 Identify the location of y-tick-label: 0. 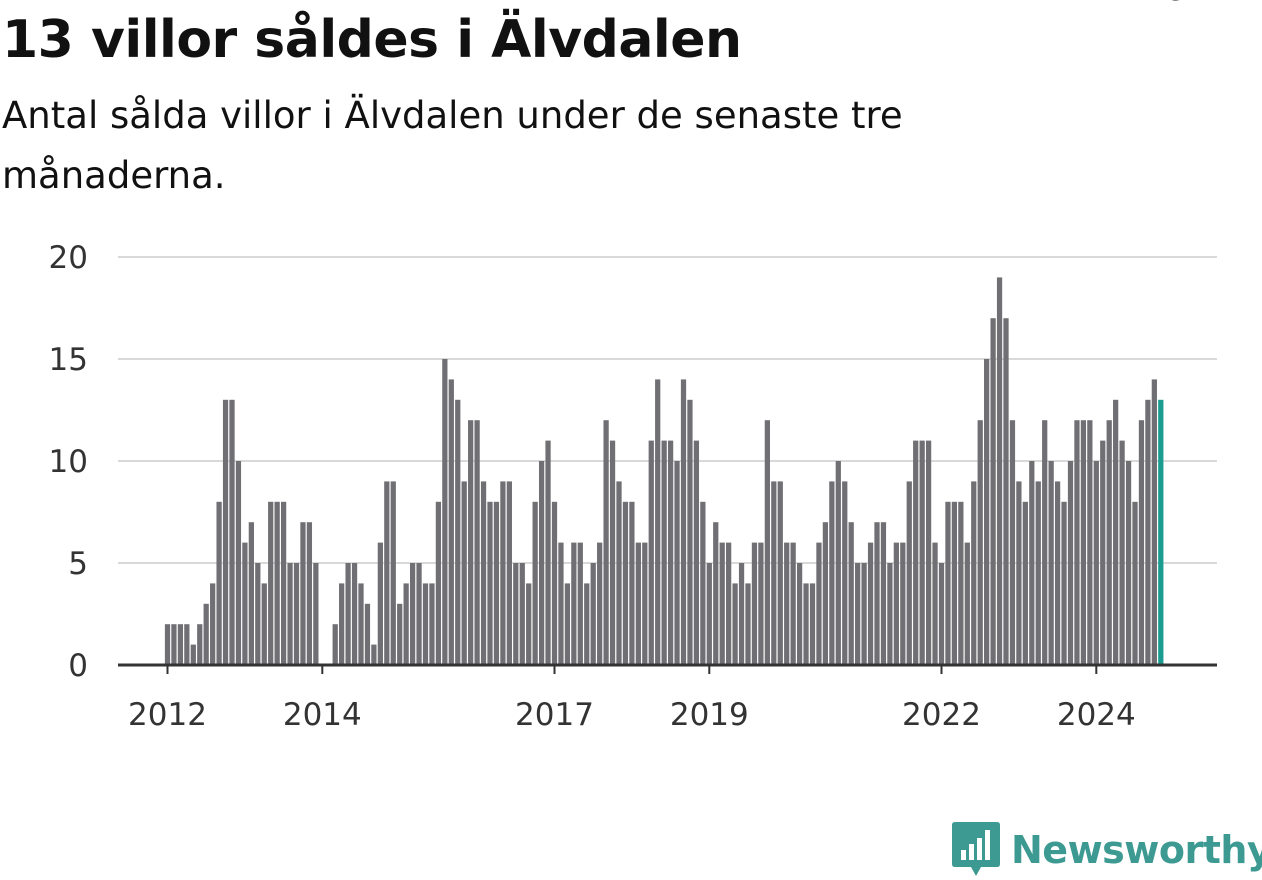
(78, 666).